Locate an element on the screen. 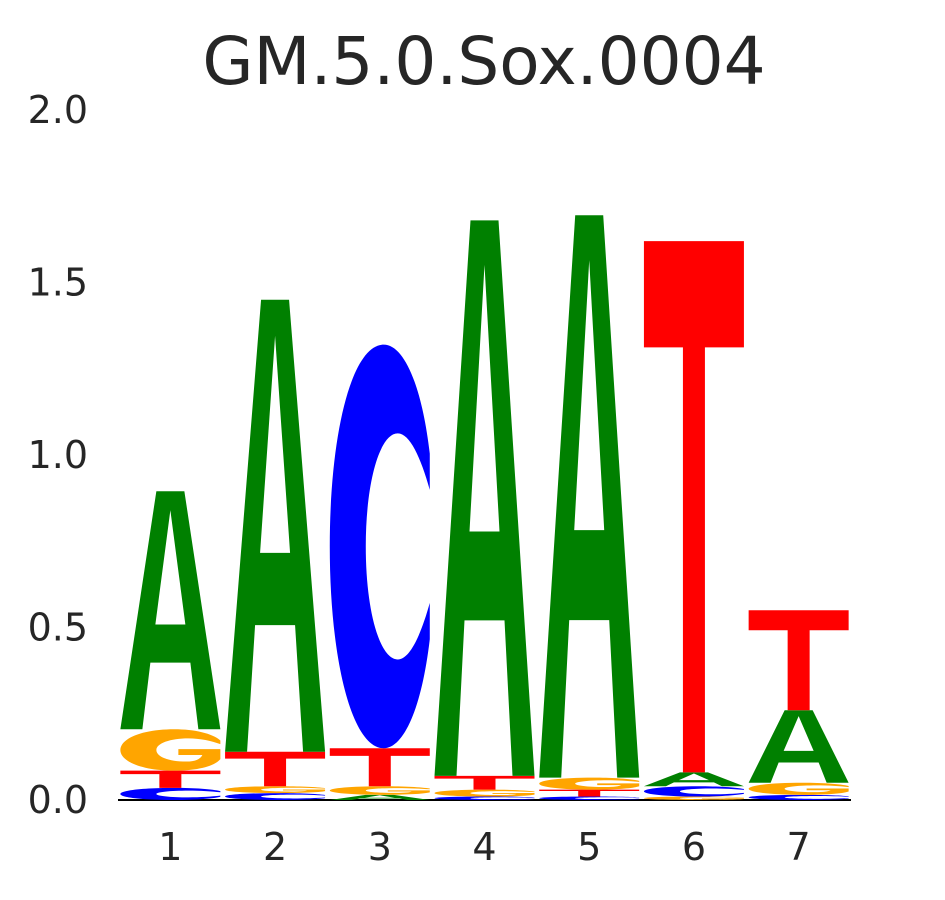 Image resolution: width=945 pixels, height=900 pixels. y-tick-label: 1.0 is located at coordinates (58, 455).